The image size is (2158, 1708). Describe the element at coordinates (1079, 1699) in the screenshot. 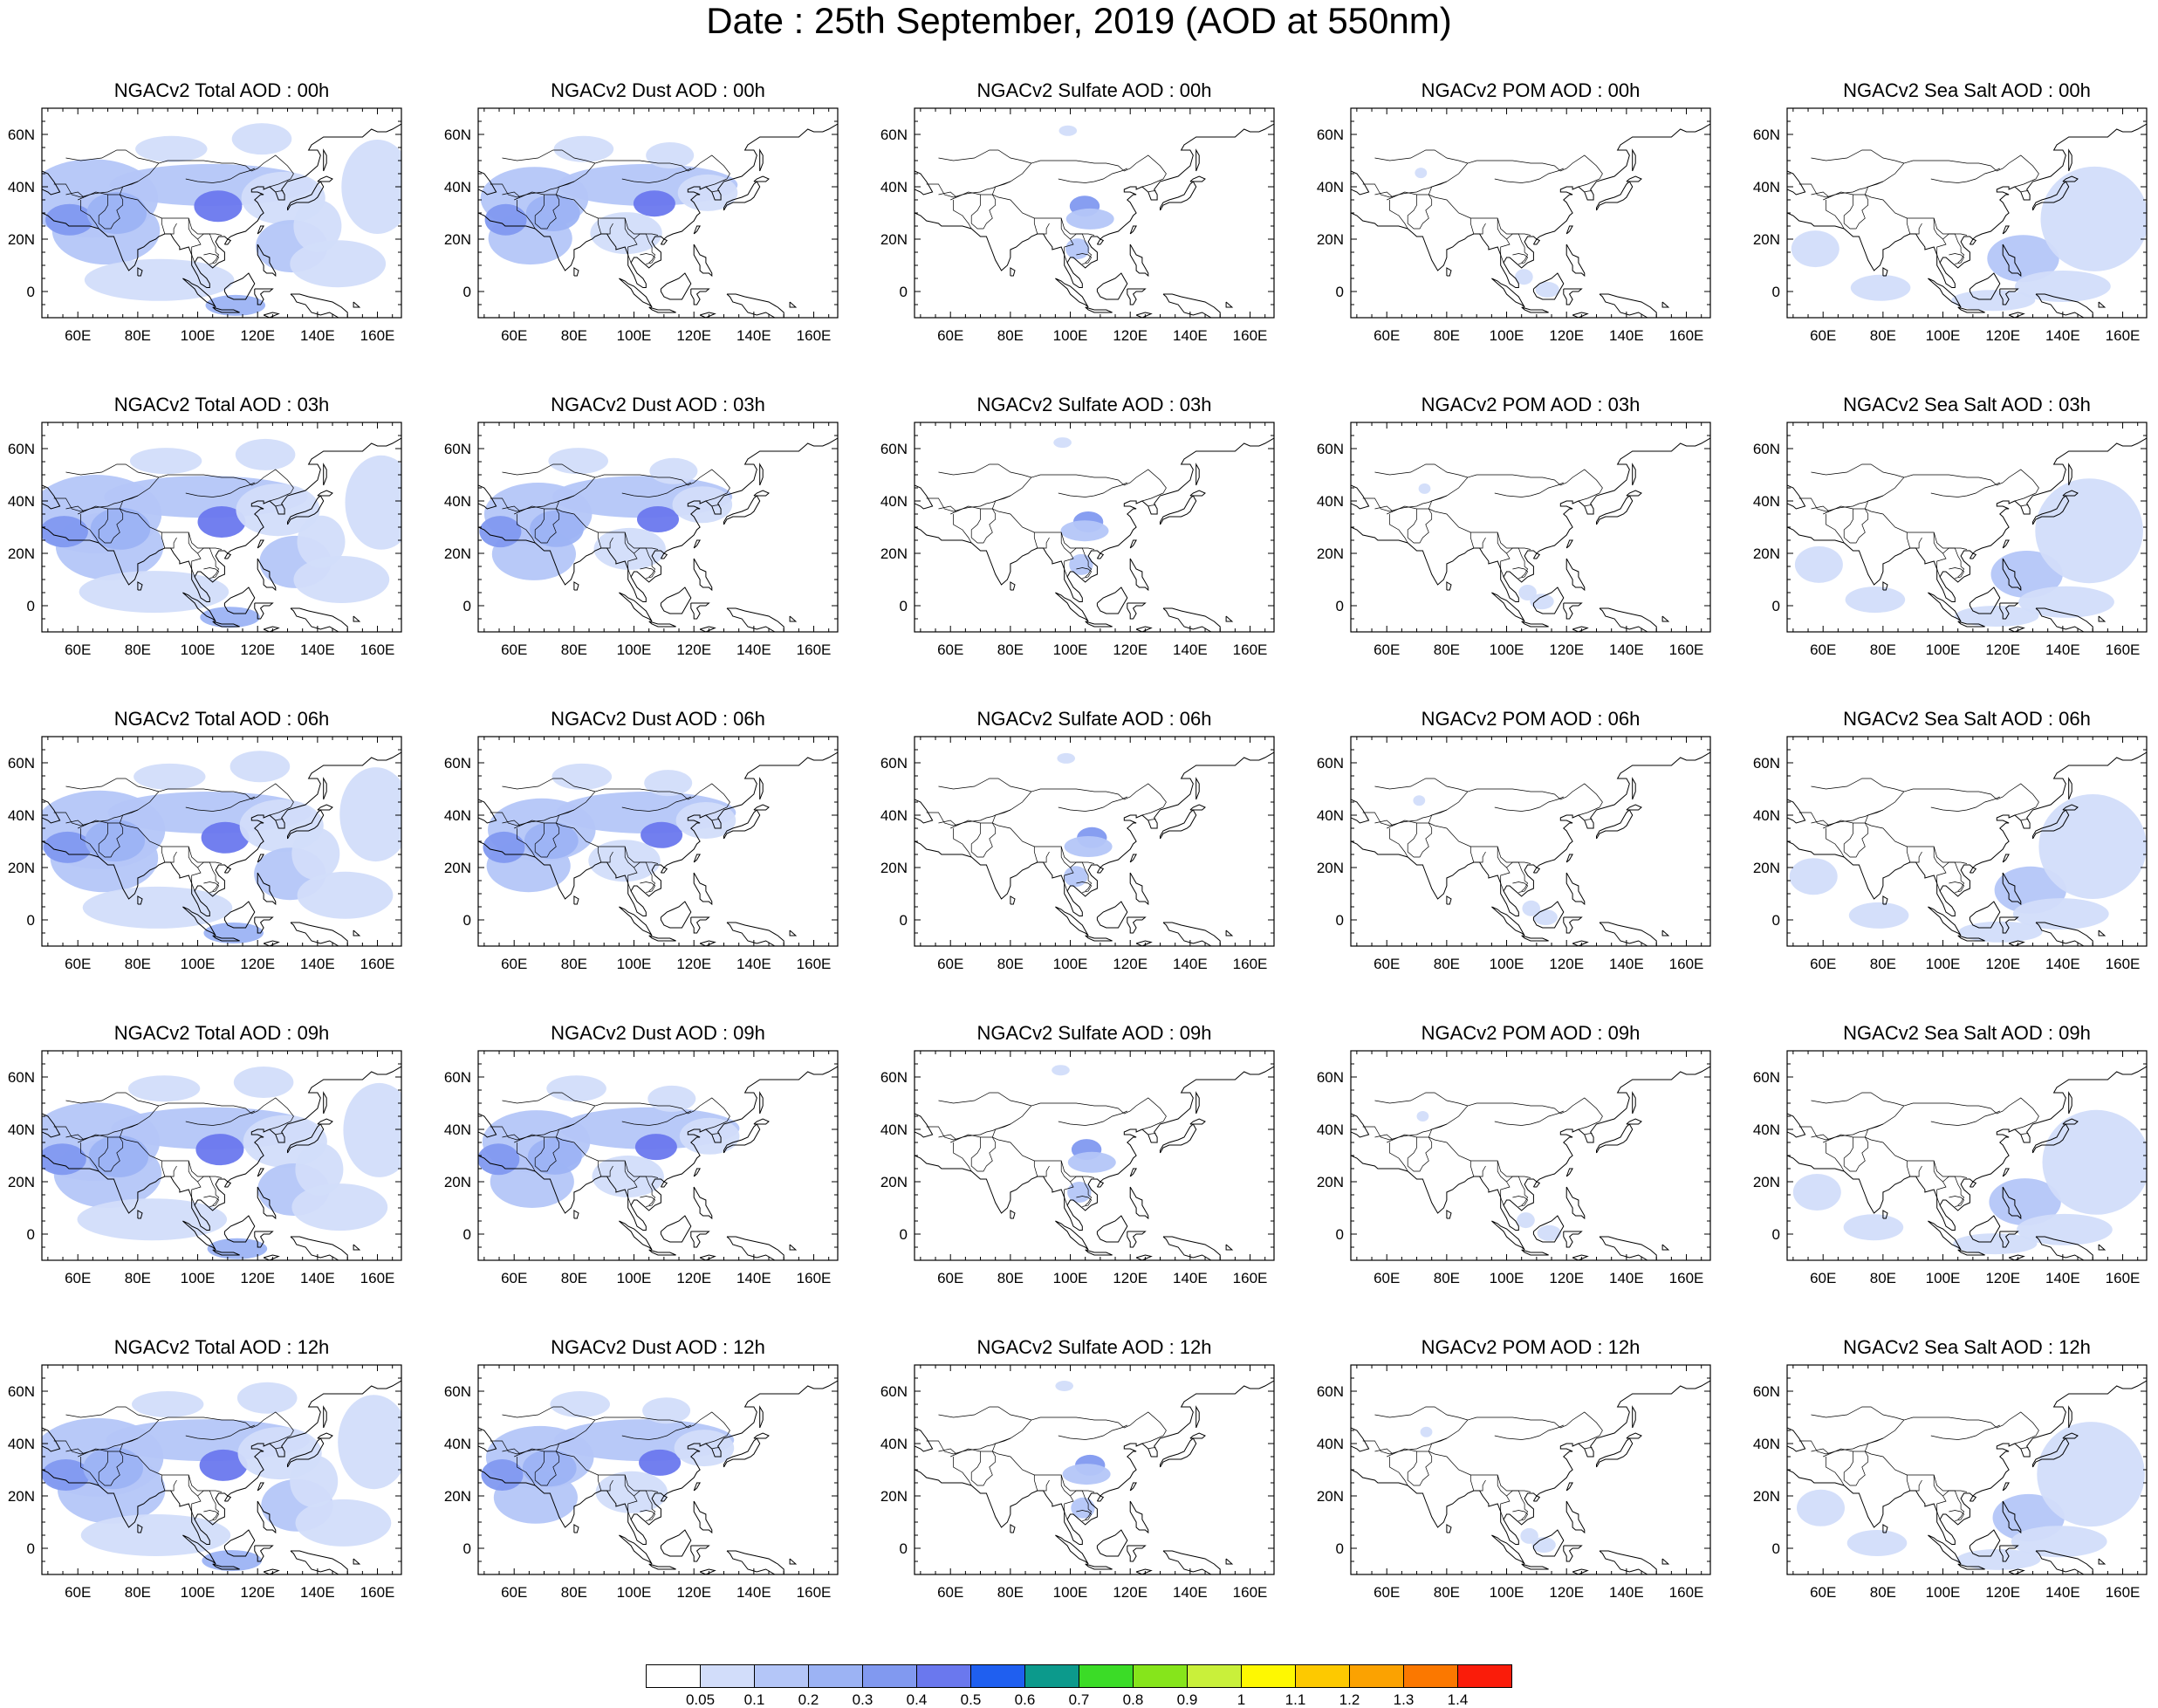

I see `colorbar-label: 0.7` at that location.